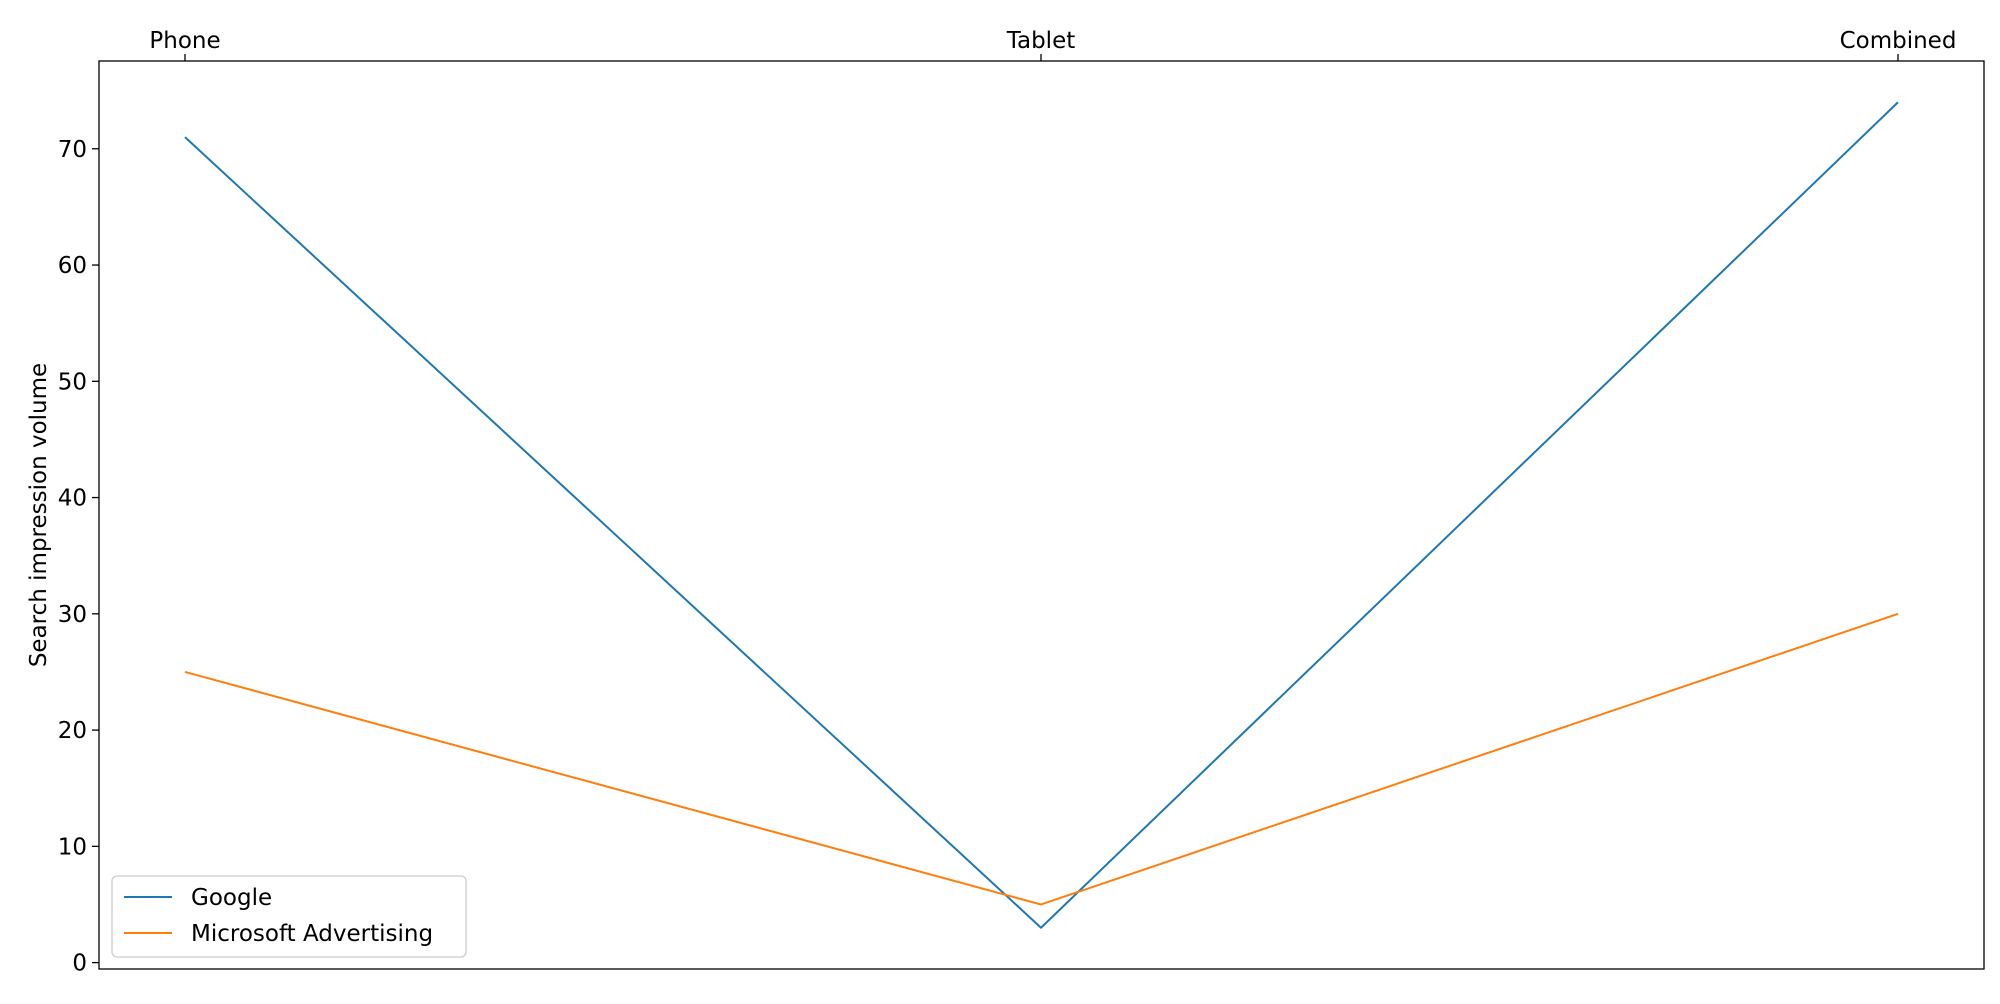 The width and height of the screenshot is (2000, 1004). What do you see at coordinates (72, 615) in the screenshot?
I see `y-tick-label: 30` at bounding box center [72, 615].